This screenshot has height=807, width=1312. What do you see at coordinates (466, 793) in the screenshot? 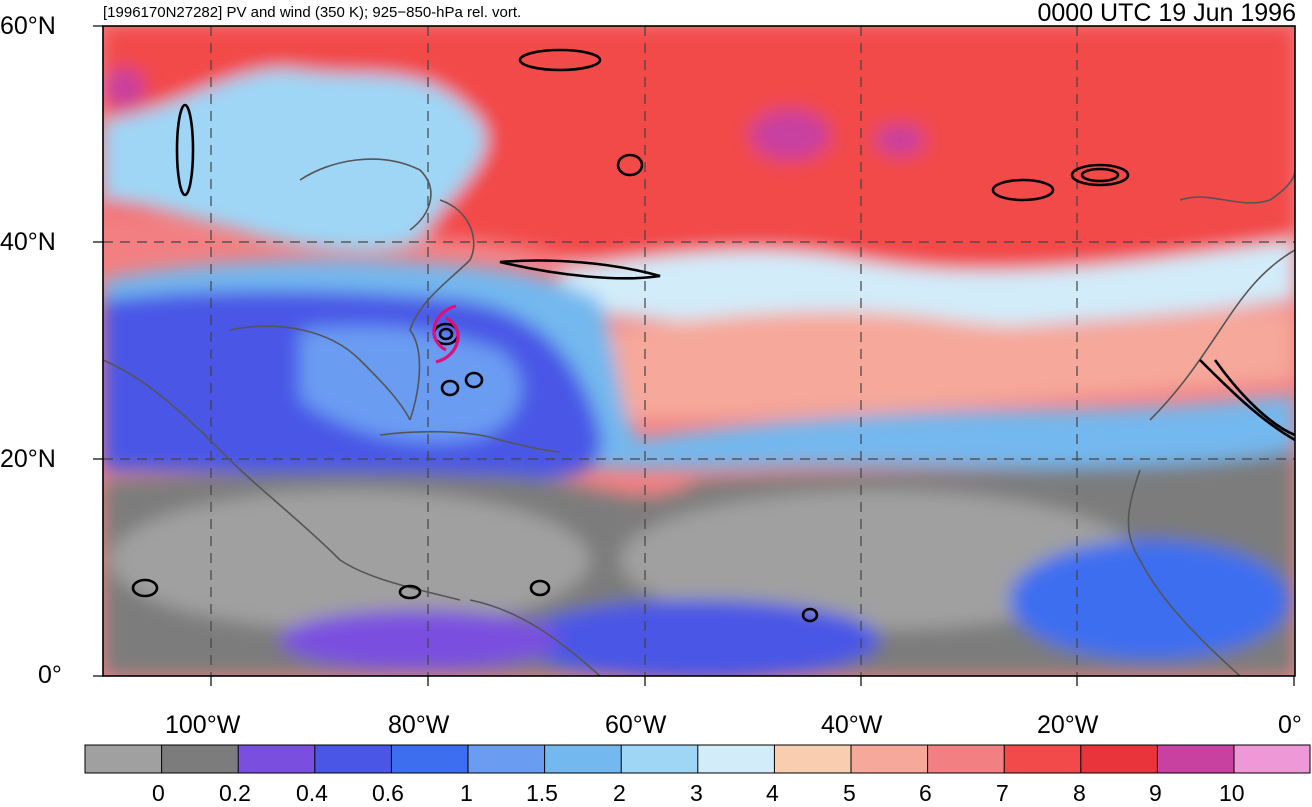
I see `colorbar-tick: 1` at bounding box center [466, 793].